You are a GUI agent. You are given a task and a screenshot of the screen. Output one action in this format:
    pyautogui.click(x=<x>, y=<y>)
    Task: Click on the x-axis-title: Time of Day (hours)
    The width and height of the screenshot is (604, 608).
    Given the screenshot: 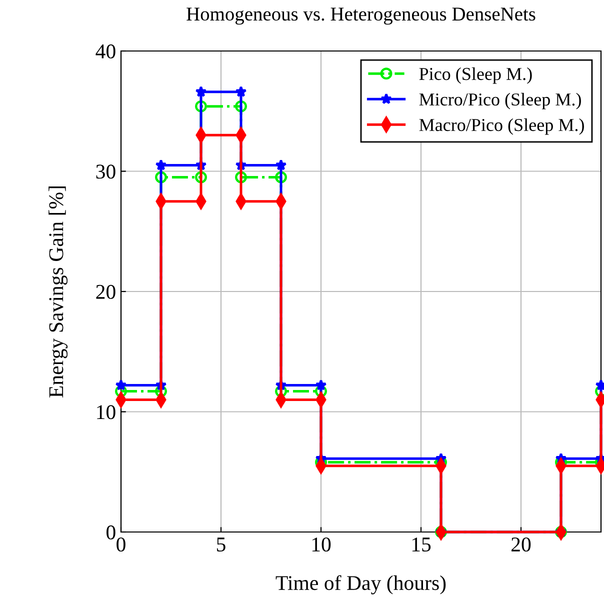 What is the action you would take?
    pyautogui.click(x=361, y=584)
    